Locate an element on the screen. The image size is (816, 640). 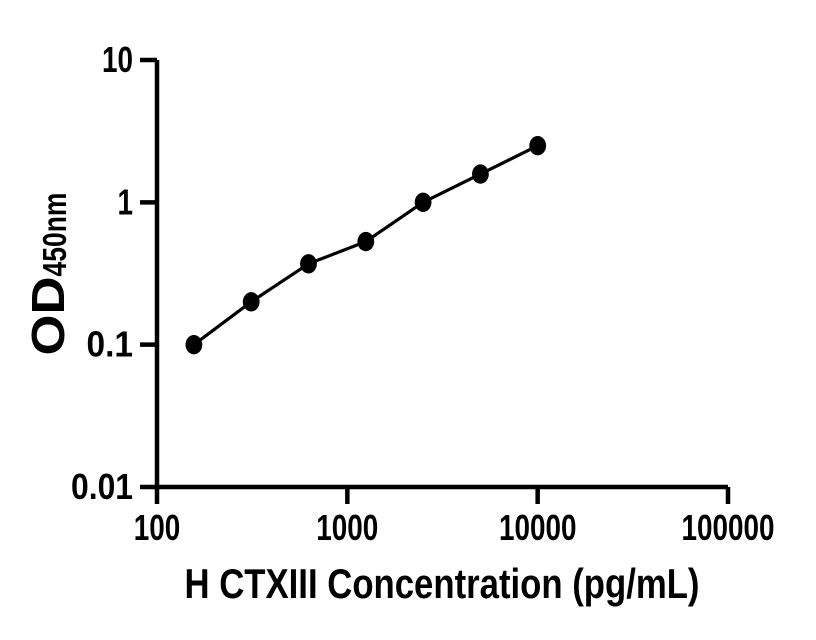
x-tick-label: 100 is located at coordinates (157, 527).